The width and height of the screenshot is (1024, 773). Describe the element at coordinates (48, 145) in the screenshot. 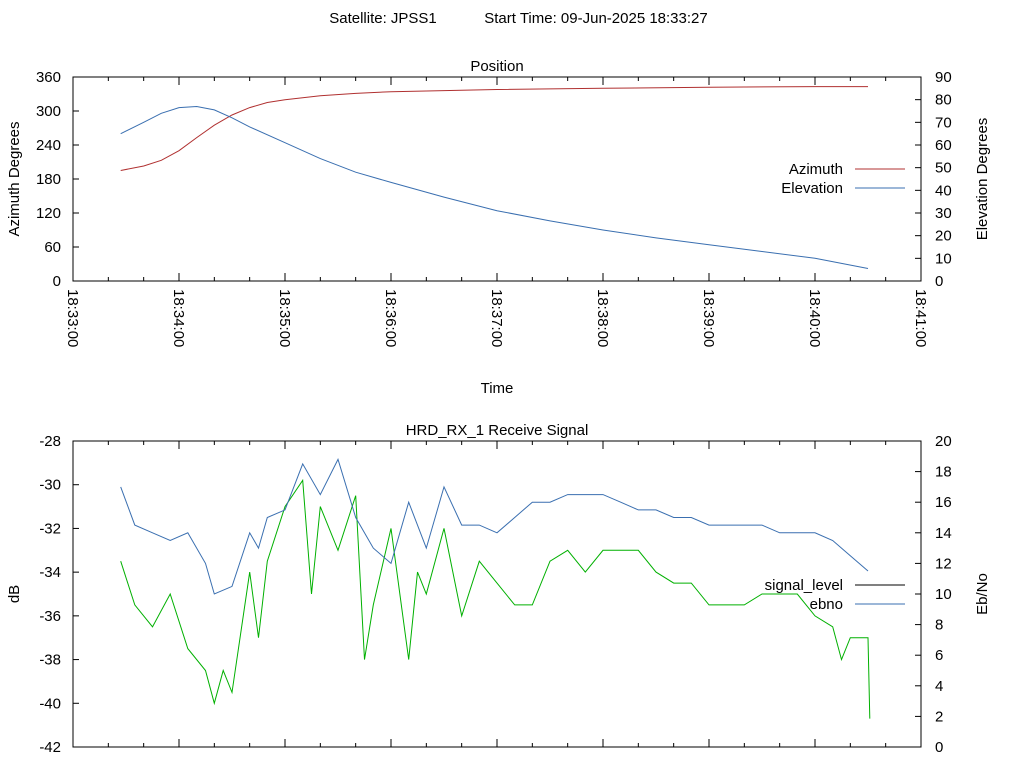

I see `y-tick-label: 240` at that location.